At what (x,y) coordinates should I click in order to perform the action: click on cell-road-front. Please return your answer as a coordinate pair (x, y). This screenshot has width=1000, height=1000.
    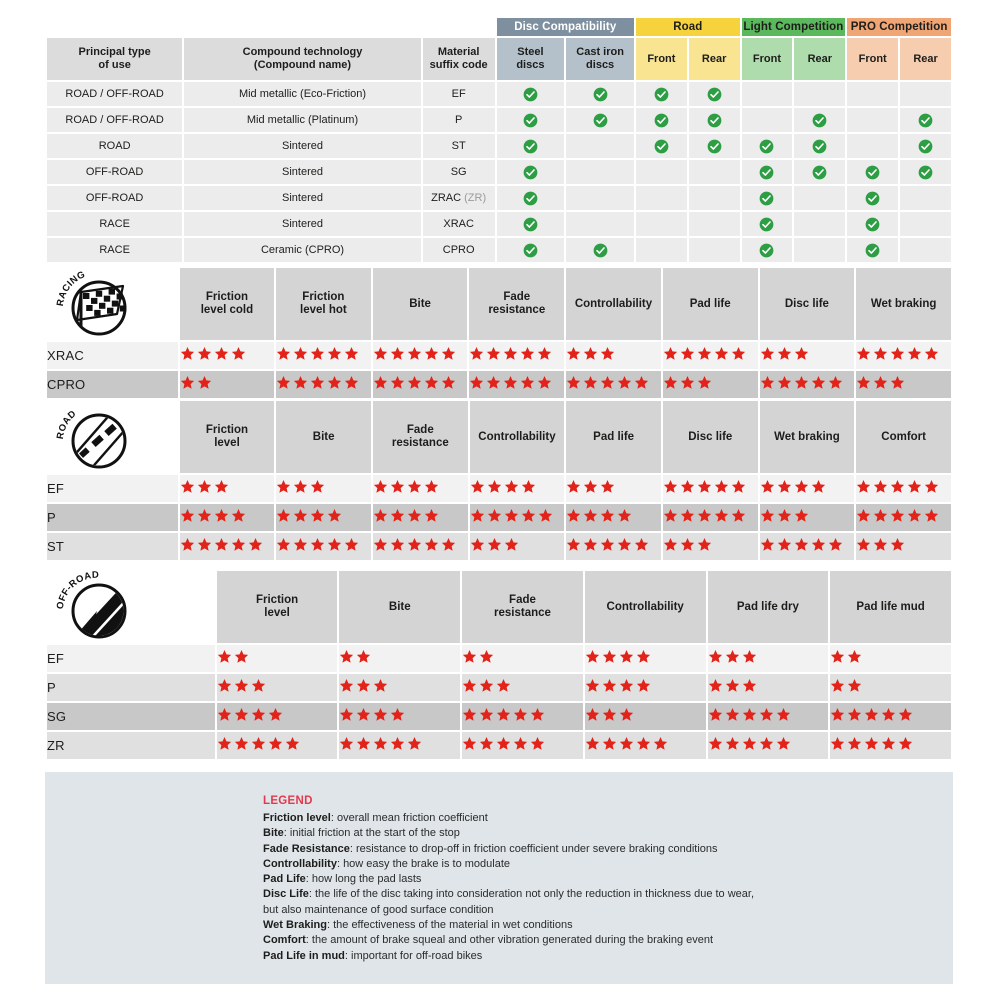
    Looking at the image, I should click on (661, 224).